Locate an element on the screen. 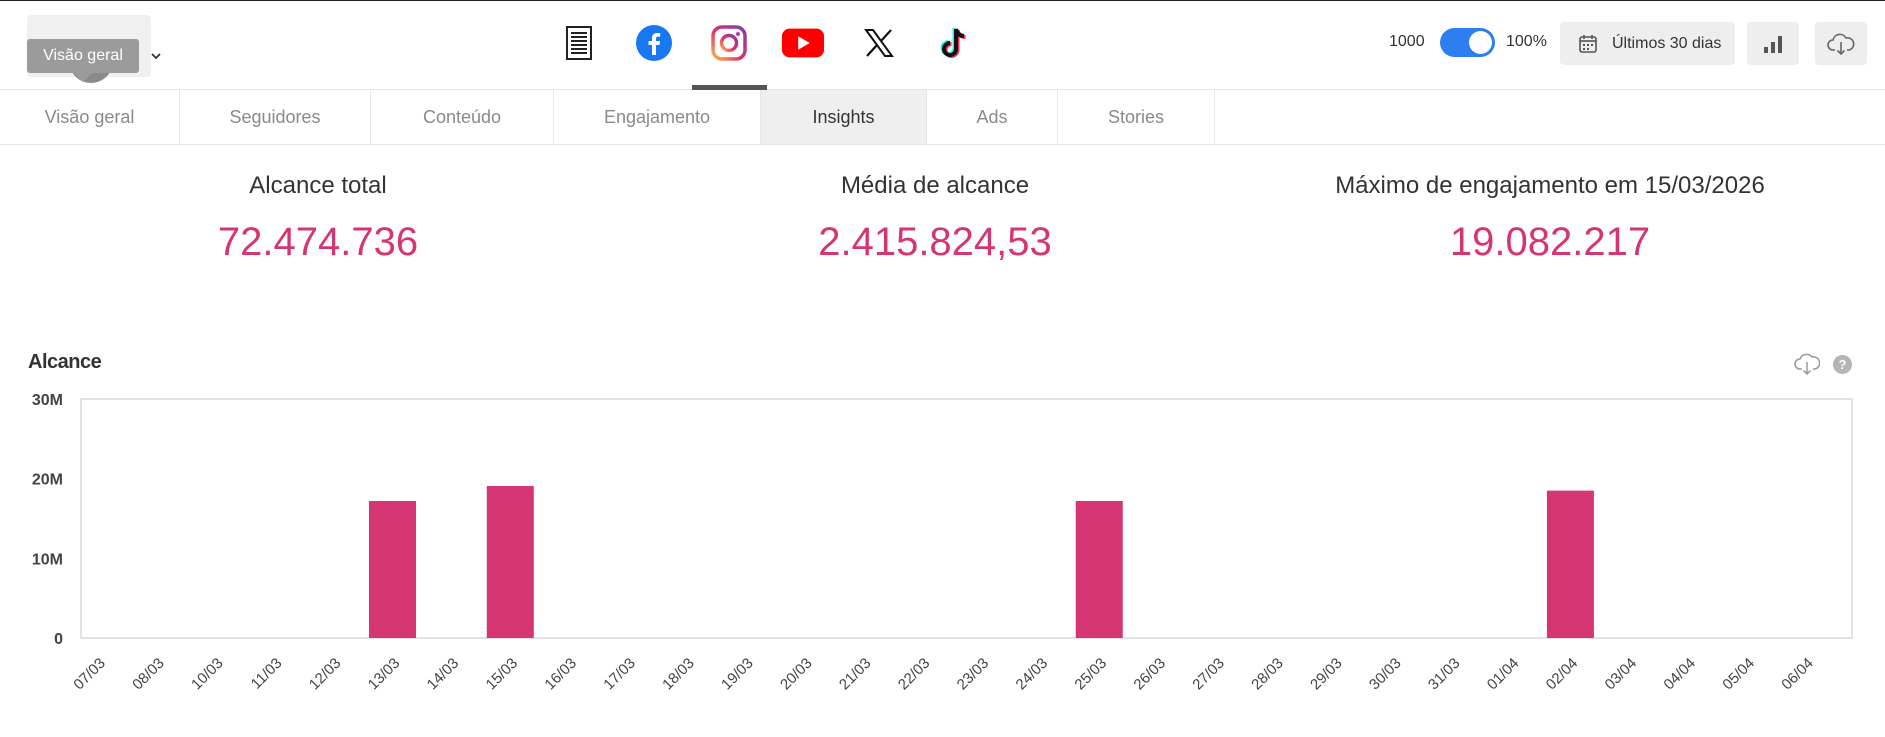  y-tick-label: 20M is located at coordinates (47, 480).